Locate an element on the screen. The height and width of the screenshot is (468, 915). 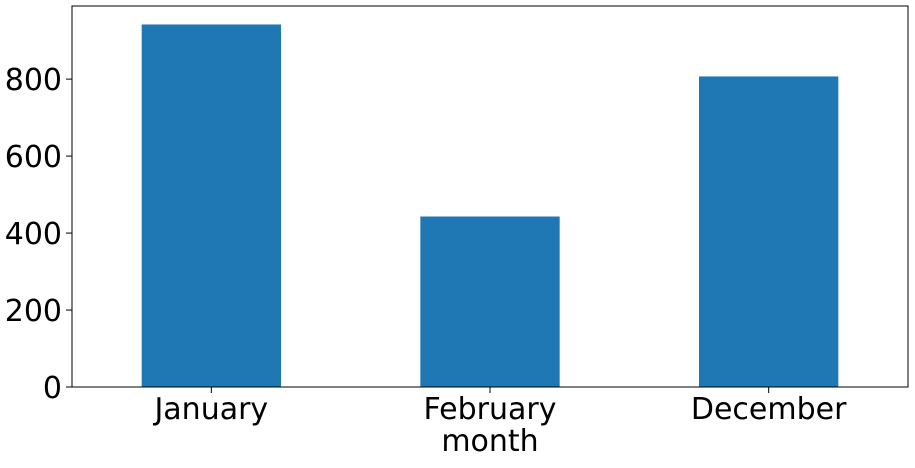
x-axis-ticks: January February December is located at coordinates (499, 407).